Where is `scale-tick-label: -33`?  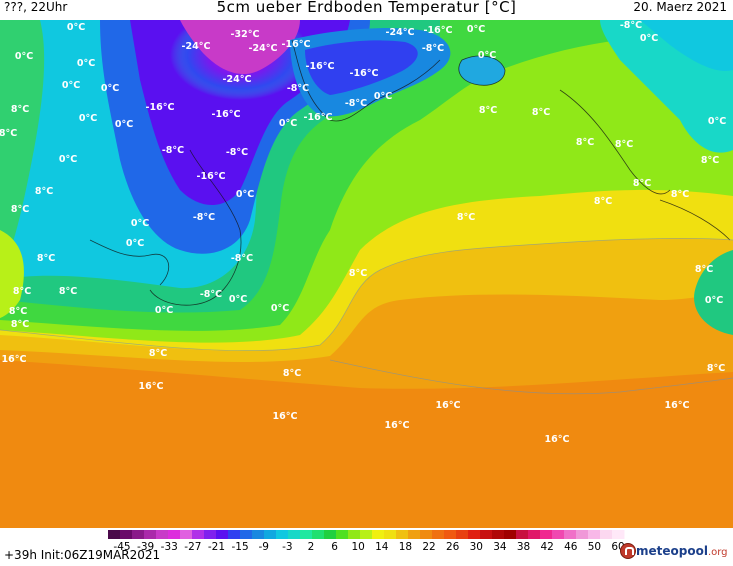 scale-tick-label: -33 is located at coordinates (169, 547).